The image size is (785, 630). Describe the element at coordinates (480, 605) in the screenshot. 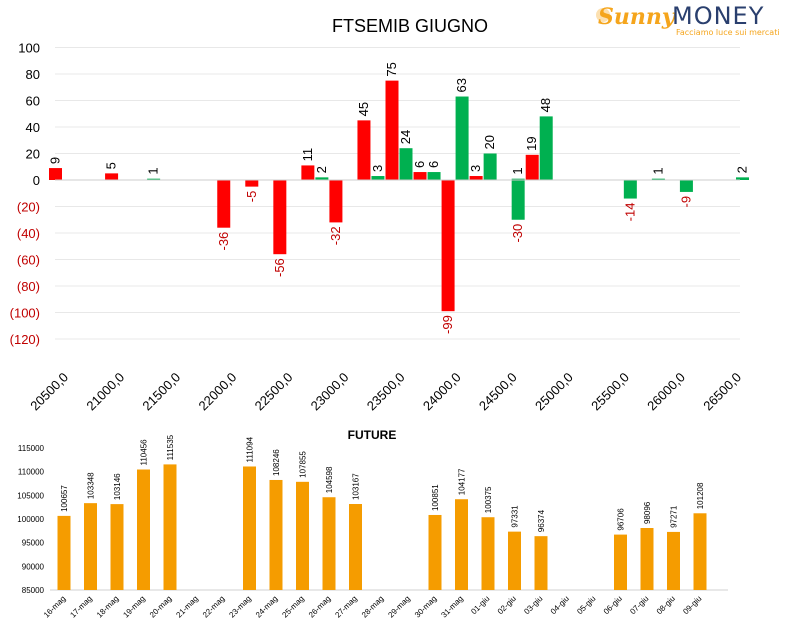

I see `x-tick-label: 01-giu` at that location.